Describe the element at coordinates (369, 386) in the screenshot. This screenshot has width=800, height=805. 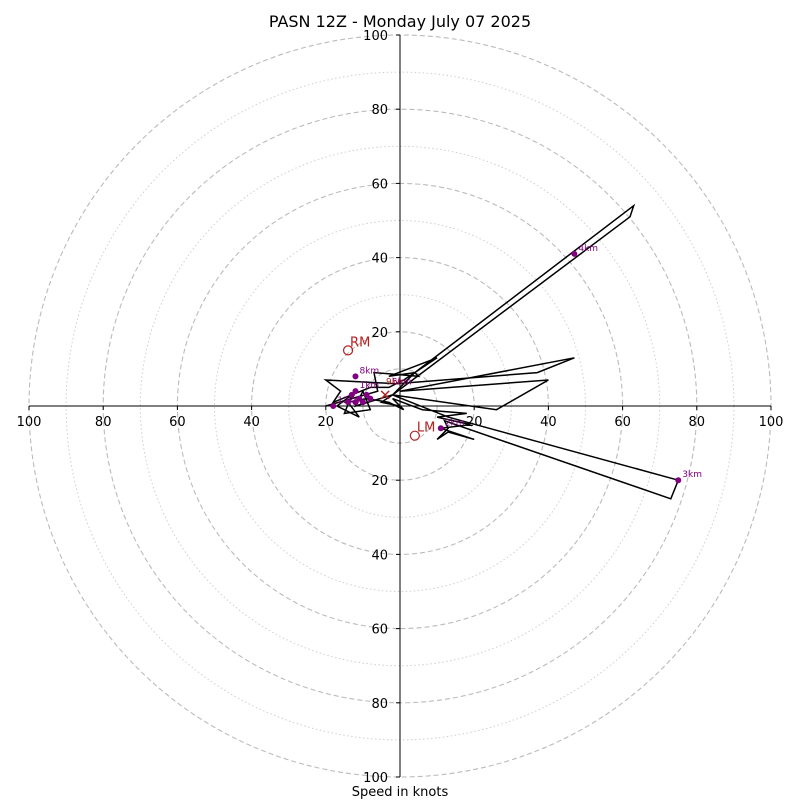
I see `height-label-1km: 1km` at that location.